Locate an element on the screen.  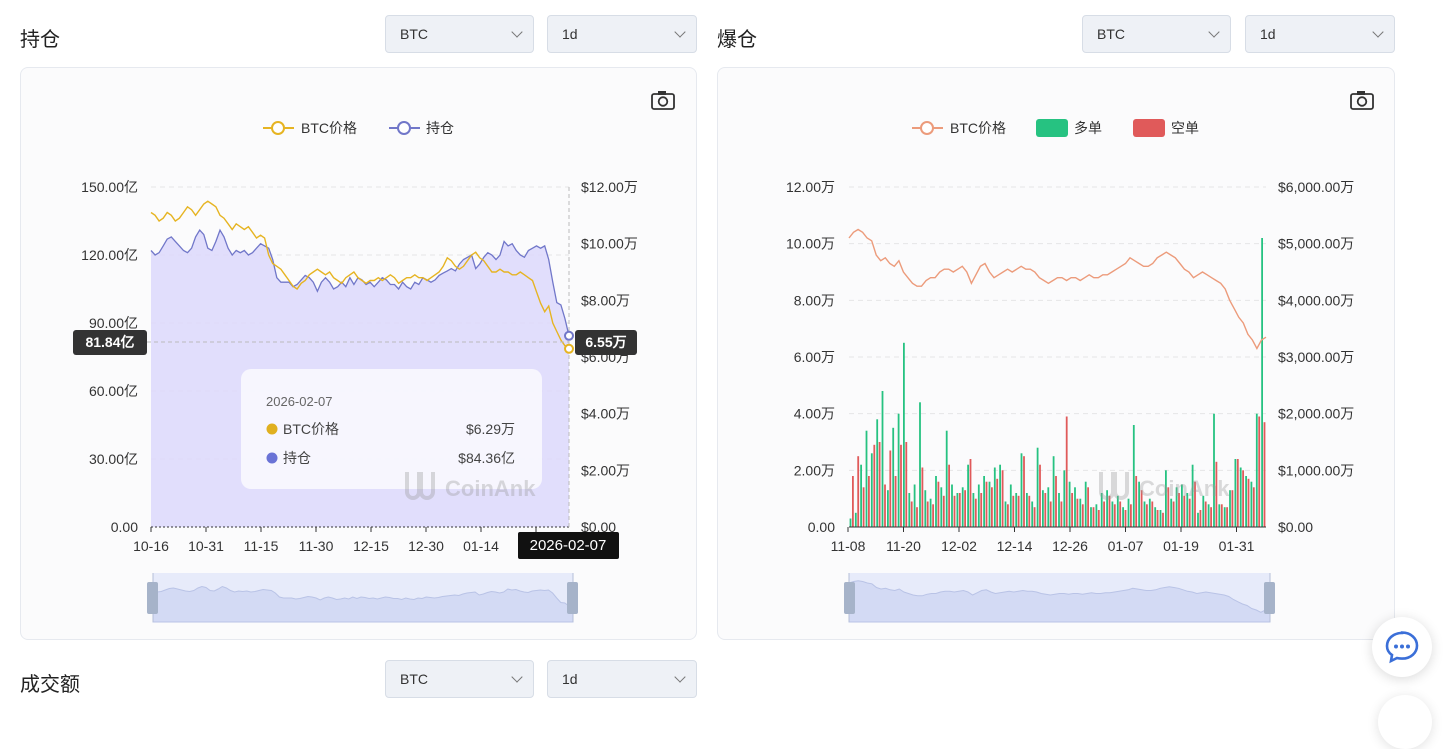
legend-item-short: 空单 is located at coordinates (1166, 128).